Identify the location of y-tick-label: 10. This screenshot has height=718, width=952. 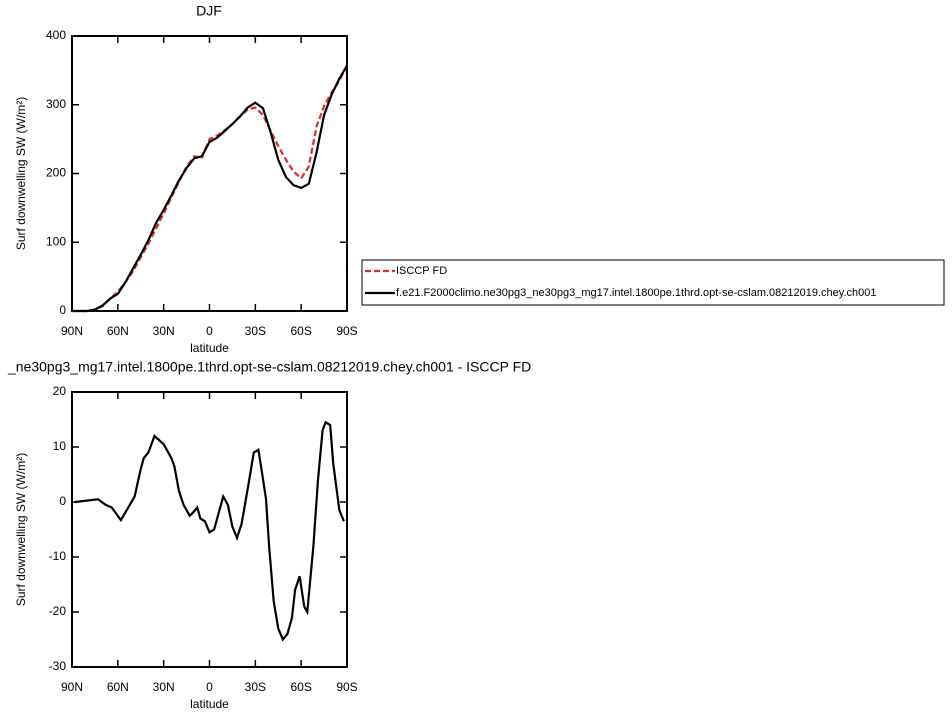
(60, 446).